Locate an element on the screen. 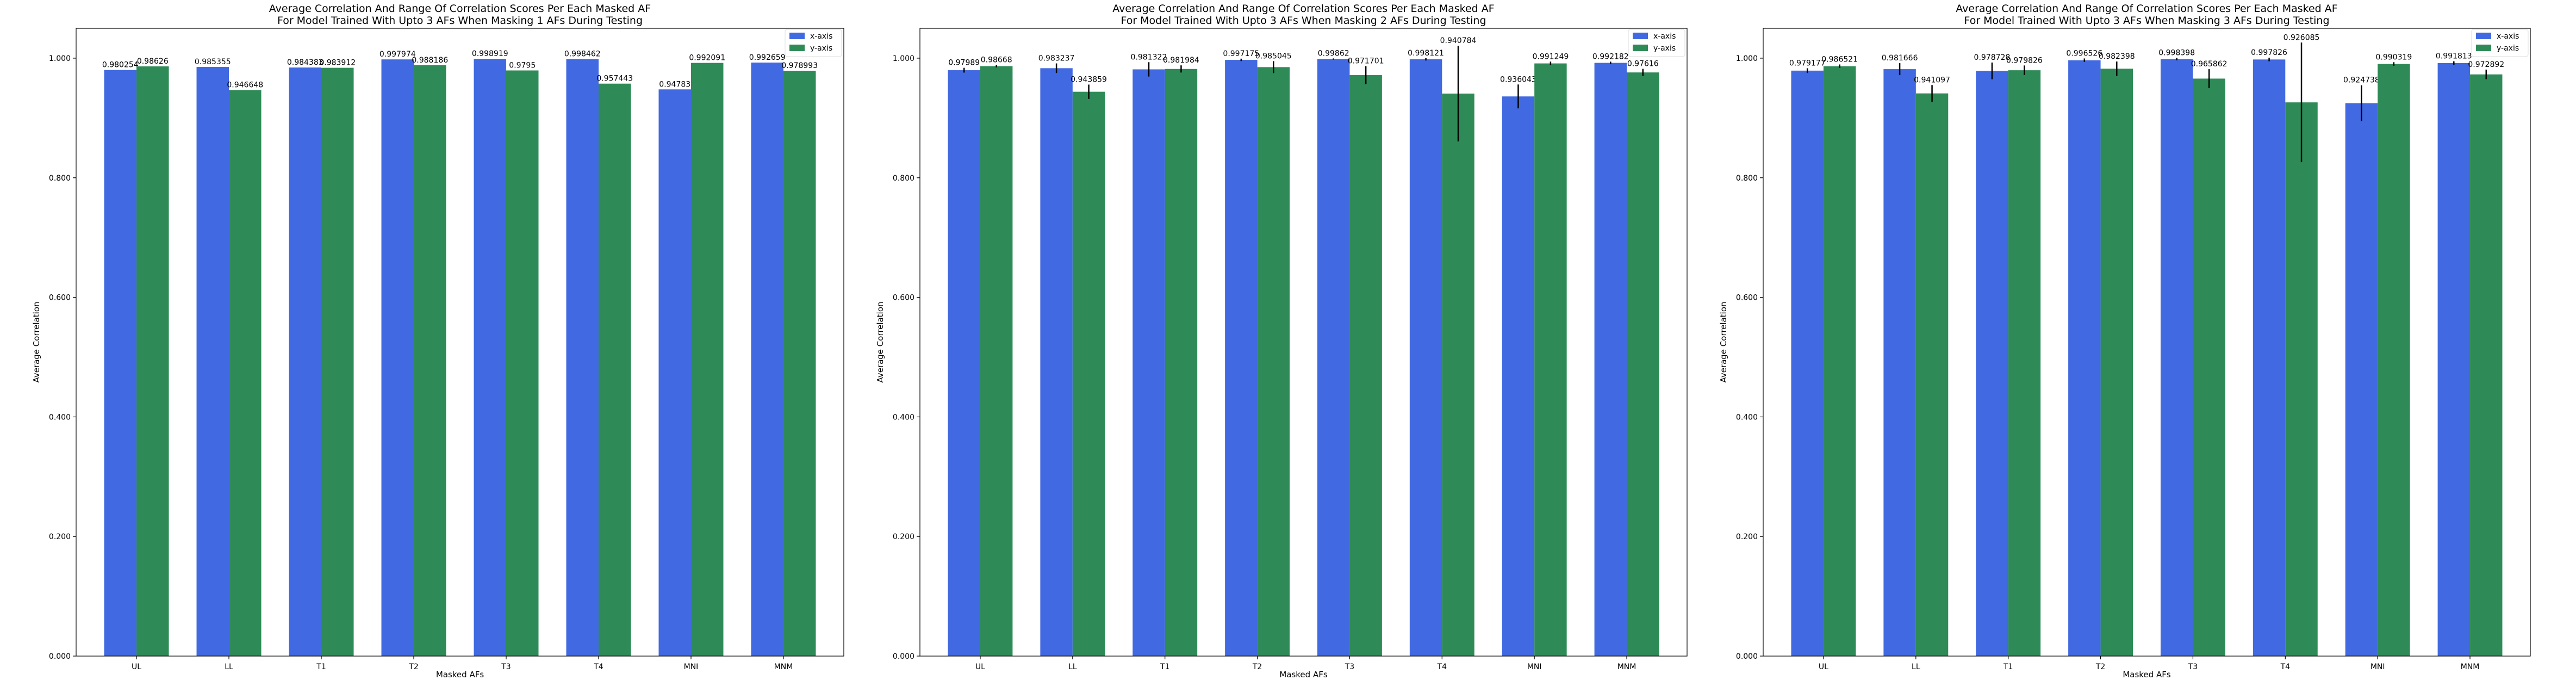 This screenshot has height=686, width=2576. x-tick-label: T4 is located at coordinates (1442, 667).